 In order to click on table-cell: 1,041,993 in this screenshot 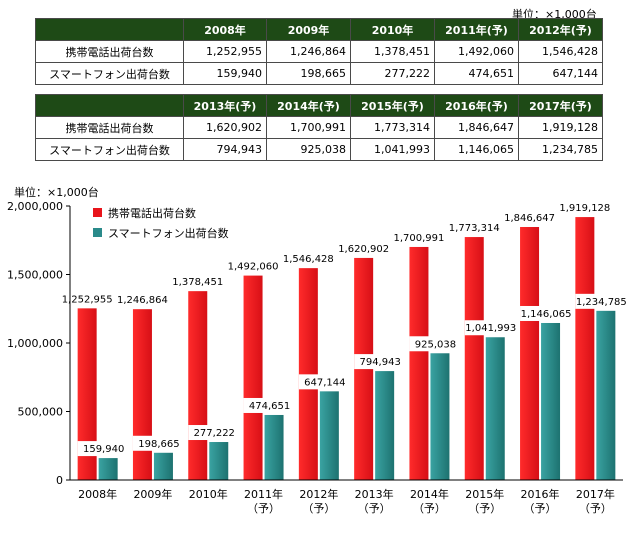, I will do `click(392, 149)`.